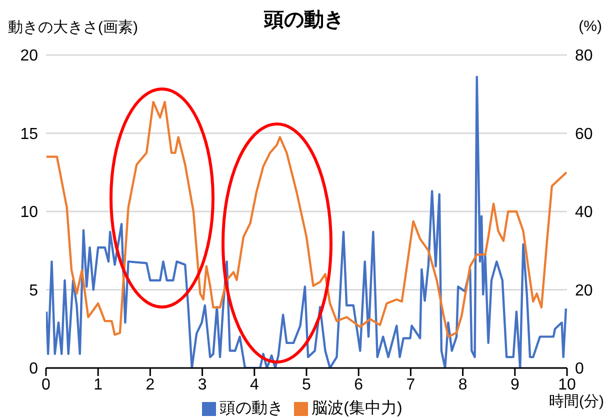  Describe the element at coordinates (584, 291) in the screenshot. I see `y2-tick-label: 20` at that location.